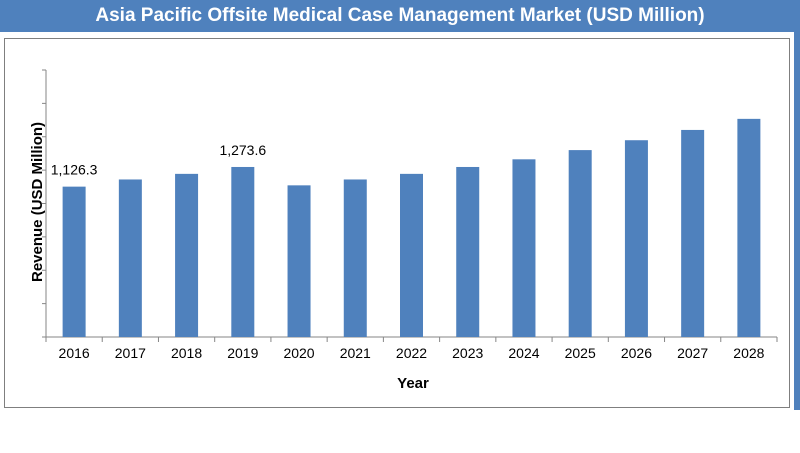 This screenshot has height=453, width=800. What do you see at coordinates (523, 353) in the screenshot?
I see `x-tick-label: 2024` at bounding box center [523, 353].